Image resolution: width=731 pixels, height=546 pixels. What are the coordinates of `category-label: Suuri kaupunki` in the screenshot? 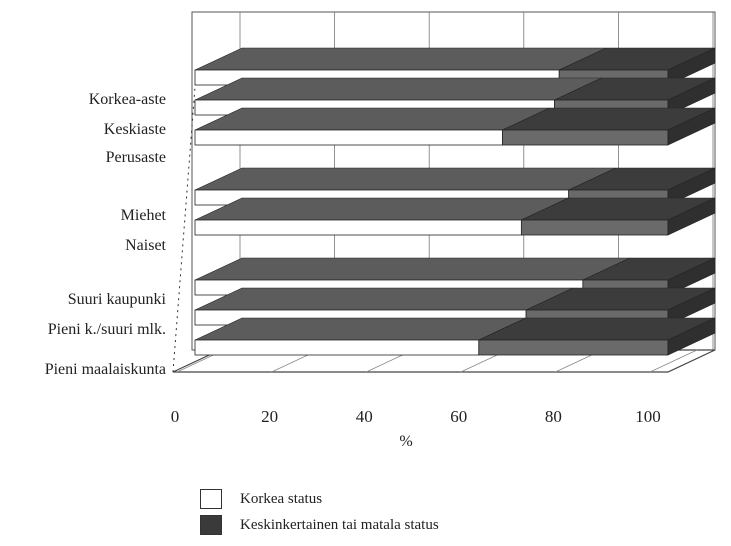 It's located at (117, 299).